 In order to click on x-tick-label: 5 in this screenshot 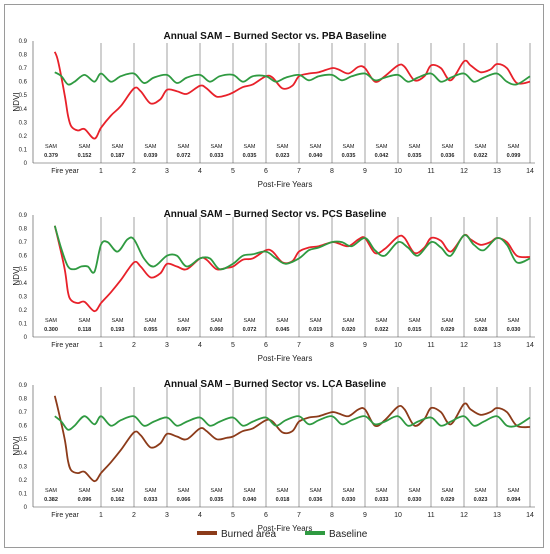, I will do `click(233, 345)`.